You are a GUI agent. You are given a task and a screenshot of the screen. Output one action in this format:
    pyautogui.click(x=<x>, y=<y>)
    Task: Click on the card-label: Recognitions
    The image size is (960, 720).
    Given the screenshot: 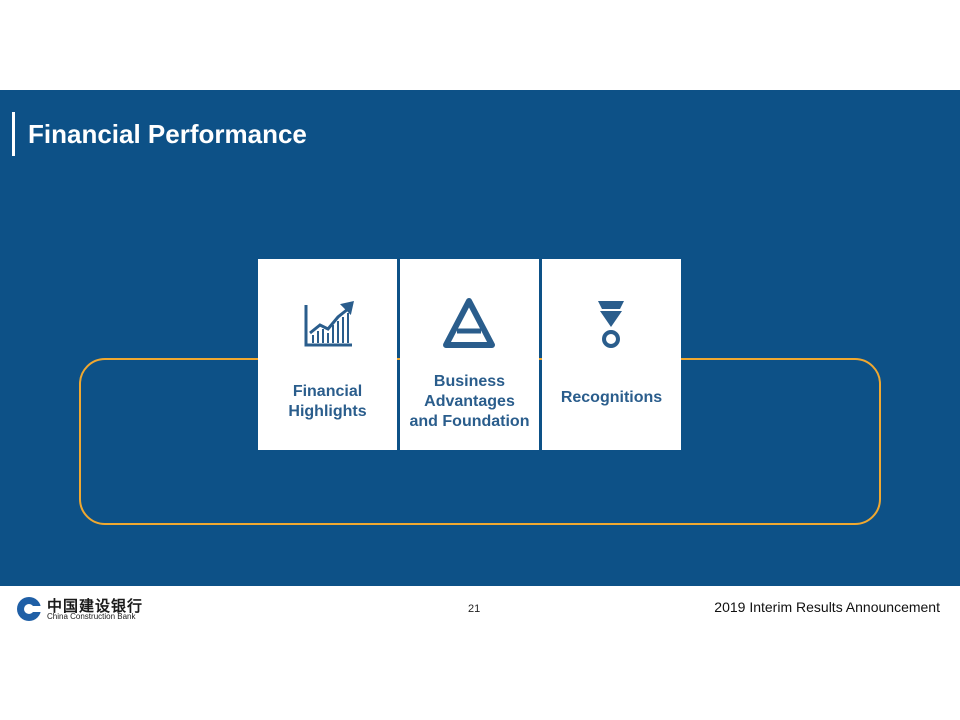 What is the action you would take?
    pyautogui.click(x=611, y=397)
    